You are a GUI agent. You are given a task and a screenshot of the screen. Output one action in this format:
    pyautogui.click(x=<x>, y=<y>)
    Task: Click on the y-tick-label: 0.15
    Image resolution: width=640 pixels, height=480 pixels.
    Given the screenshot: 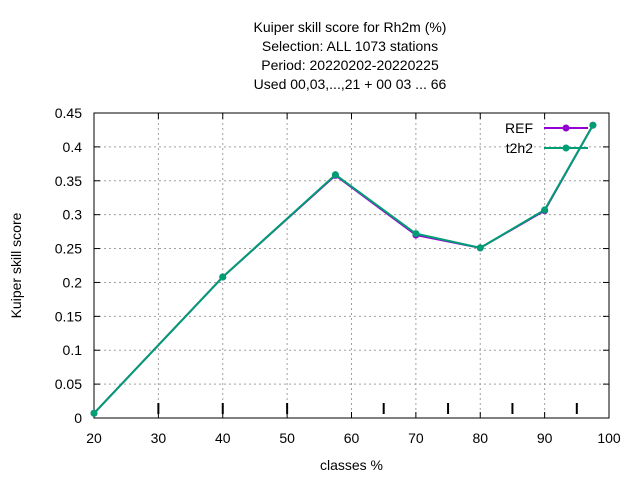 What is the action you would take?
    pyautogui.click(x=68, y=316)
    